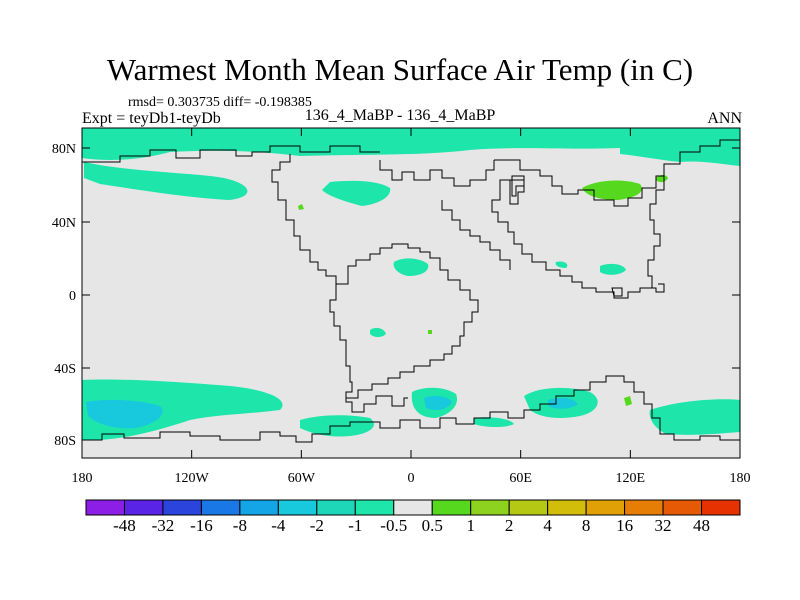 The height and width of the screenshot is (600, 800). Describe the element at coordinates (470, 525) in the screenshot. I see `colorbar-label: 1` at that location.